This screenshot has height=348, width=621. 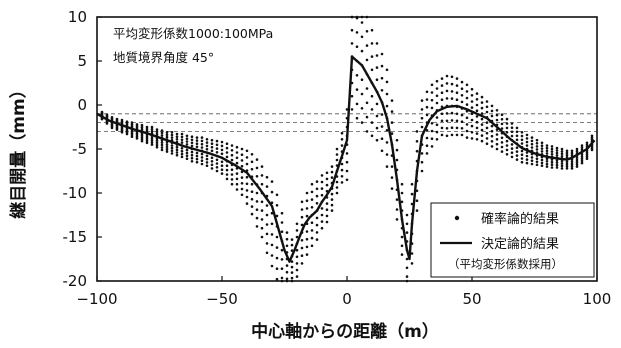 I want to click on y-axis-title: 継目開量（mm）, so click(x=18, y=149).